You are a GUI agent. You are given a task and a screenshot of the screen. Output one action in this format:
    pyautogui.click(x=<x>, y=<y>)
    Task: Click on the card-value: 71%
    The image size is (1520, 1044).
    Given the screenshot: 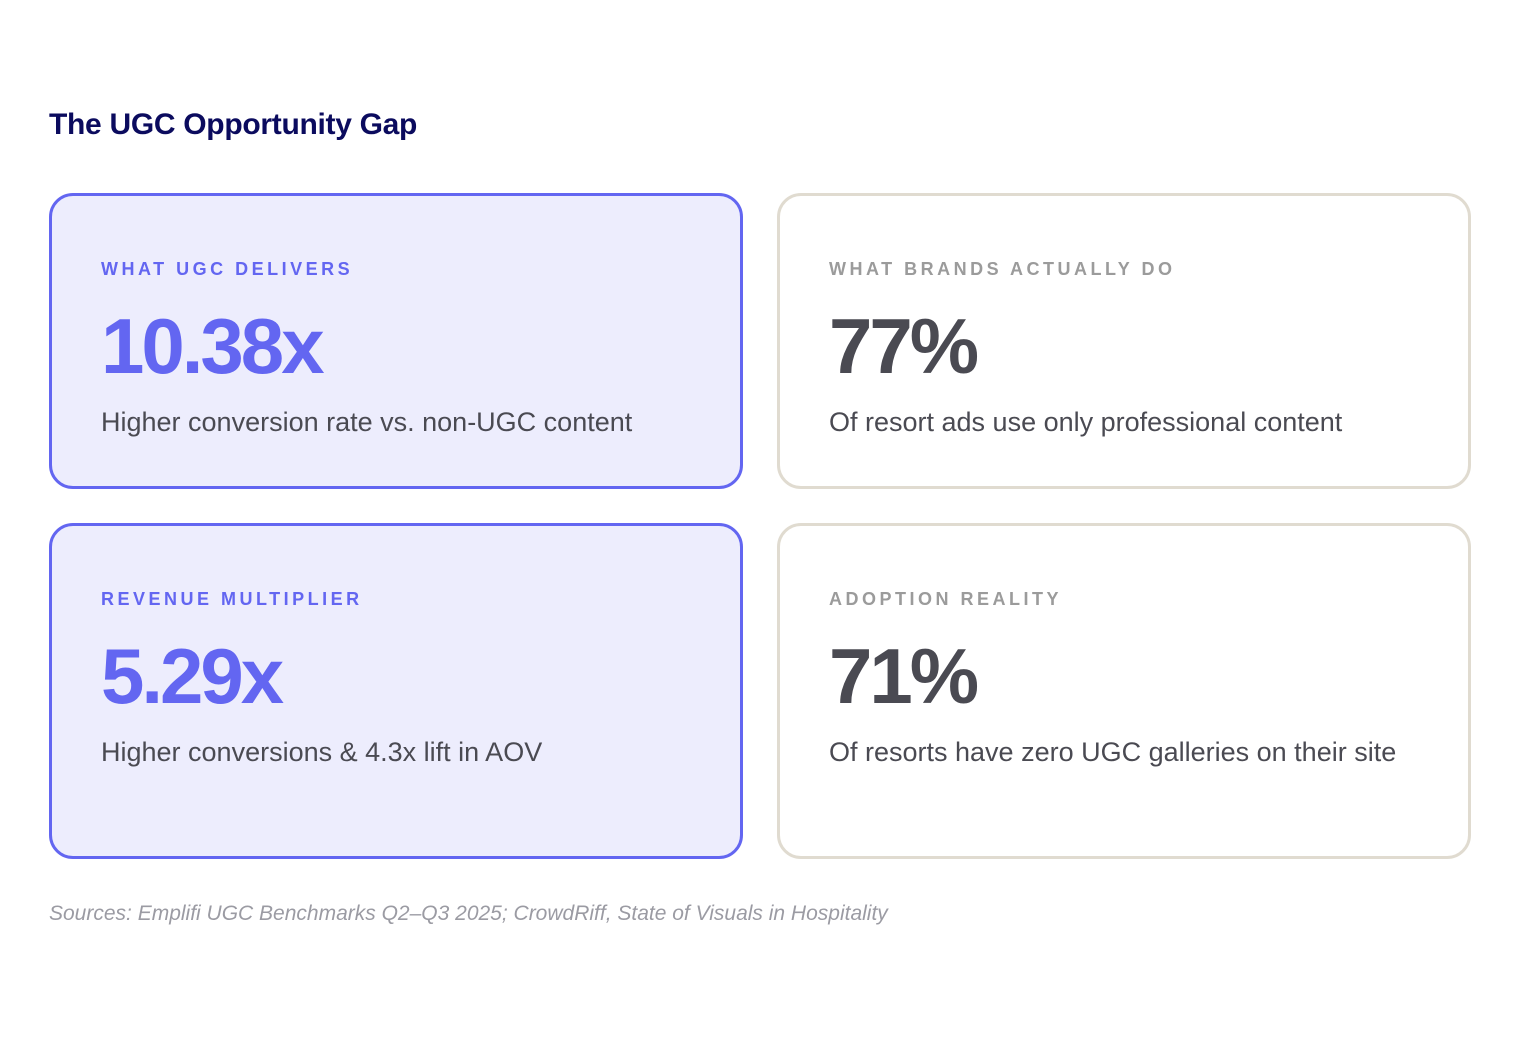 What is the action you would take?
    pyautogui.click(x=904, y=676)
    